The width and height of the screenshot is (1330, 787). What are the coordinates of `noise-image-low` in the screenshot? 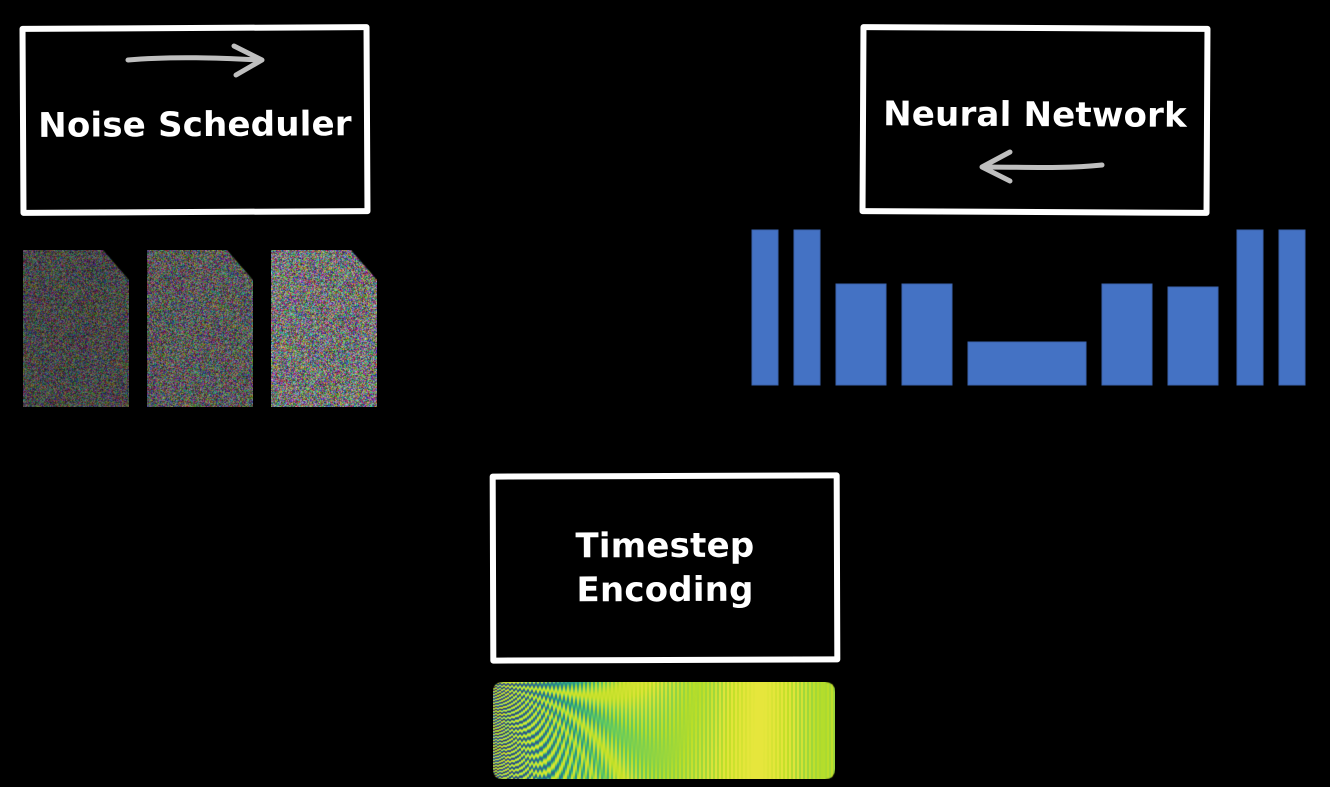 It's located at (76, 328).